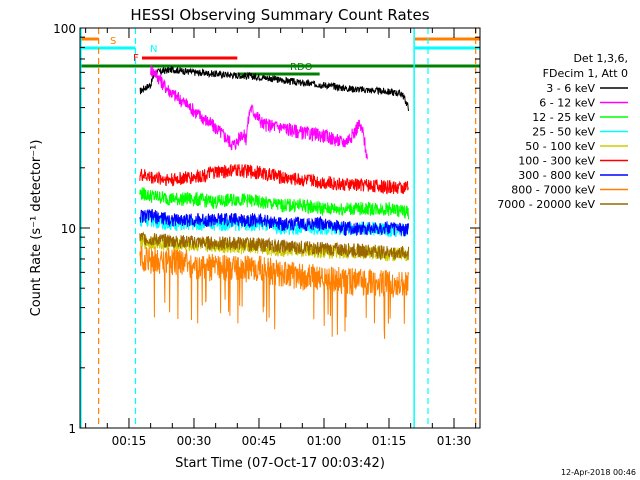 Image resolution: width=640 pixels, height=480 pixels. Describe the element at coordinates (279, 15) in the screenshot. I see `chart-title: HESSI Observing Summary Count Rates` at that location.